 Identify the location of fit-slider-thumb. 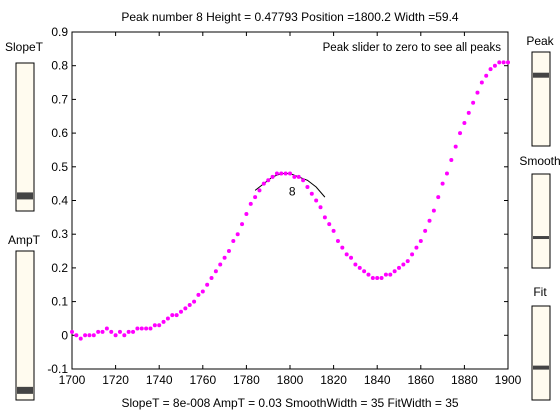
(541, 367).